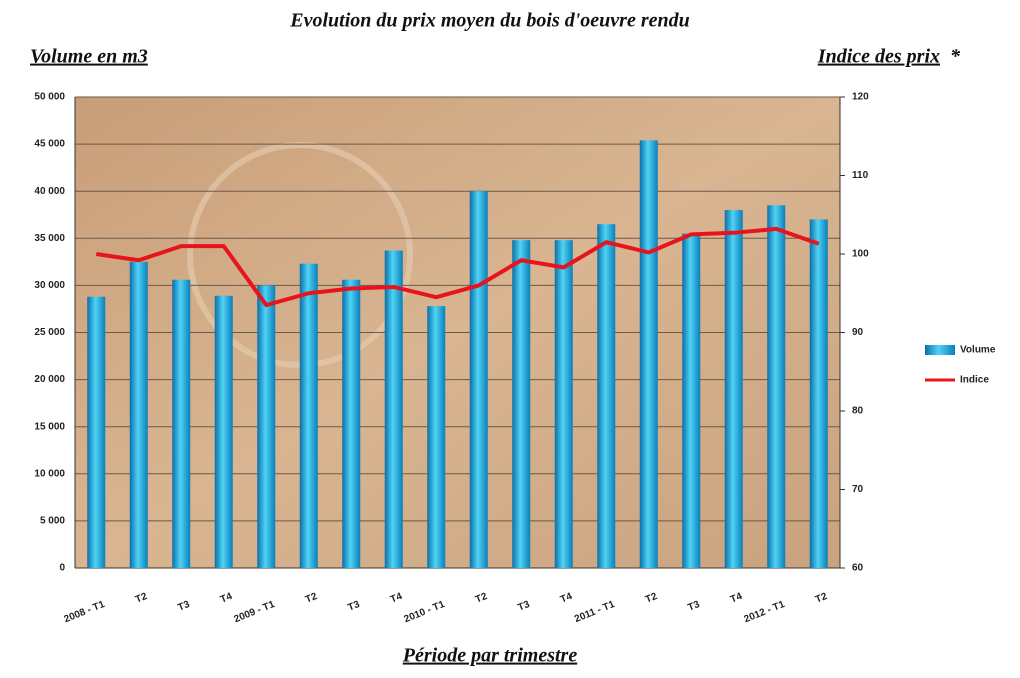 This screenshot has height=678, width=1020. Describe the element at coordinates (89, 57) in the screenshot. I see `y-axis-title: Volume en m3` at that location.